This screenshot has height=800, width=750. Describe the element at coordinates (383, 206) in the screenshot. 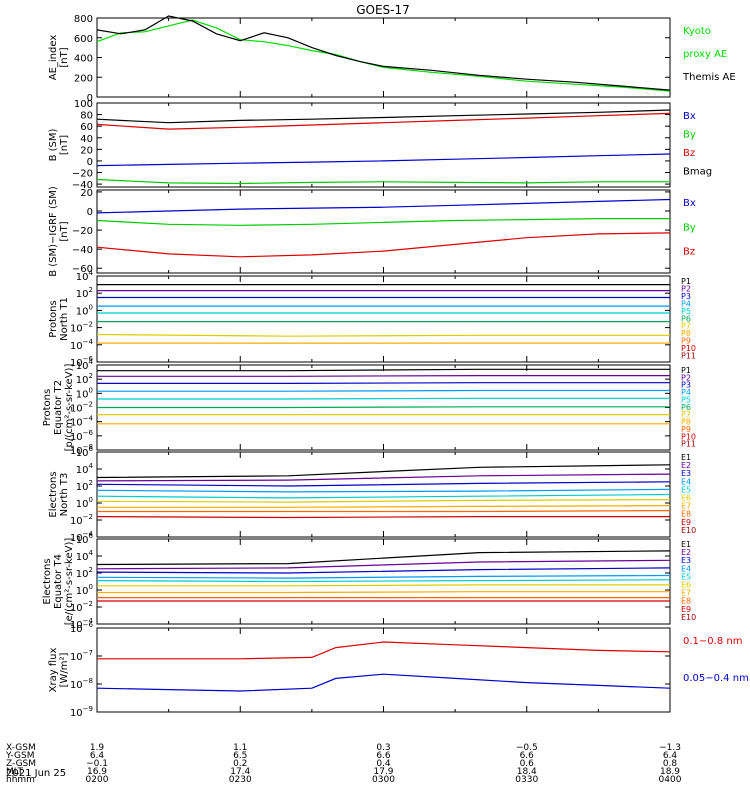

I see `series-line-Bx` at that location.